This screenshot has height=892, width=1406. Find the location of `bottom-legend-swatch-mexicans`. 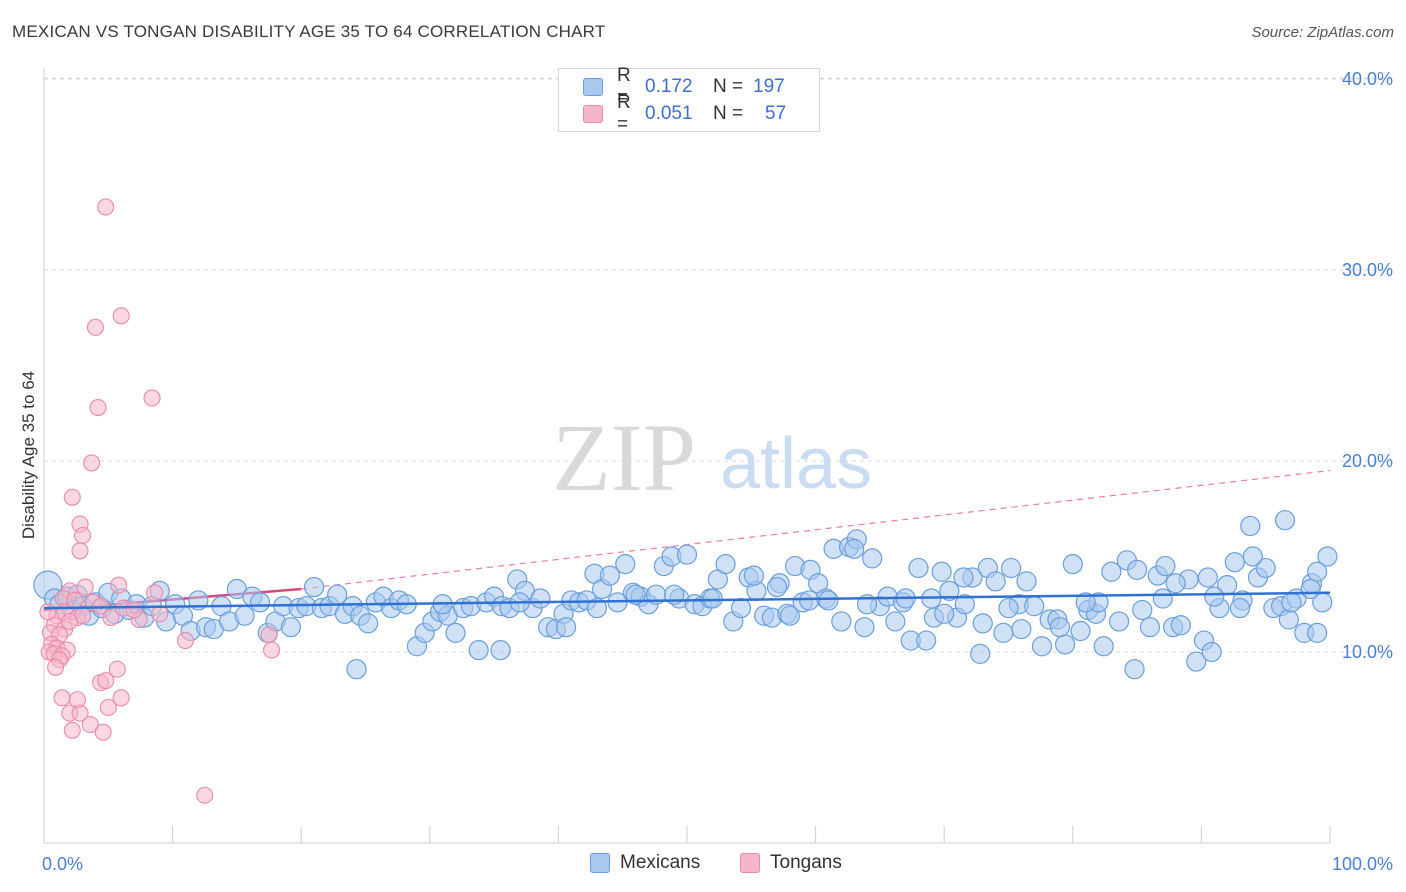

bottom-legend-swatch-mexicans is located at coordinates (600, 863).